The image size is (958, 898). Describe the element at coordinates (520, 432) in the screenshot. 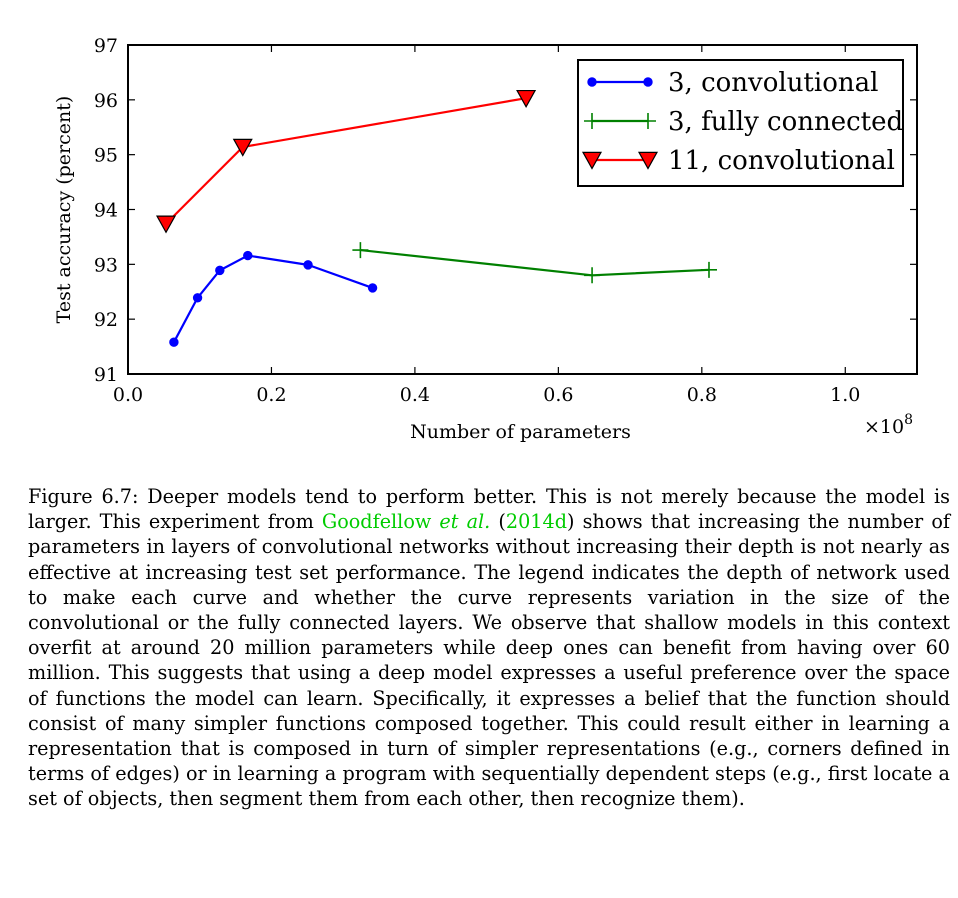

I see `x-axis-label: Number of parameters` at that location.